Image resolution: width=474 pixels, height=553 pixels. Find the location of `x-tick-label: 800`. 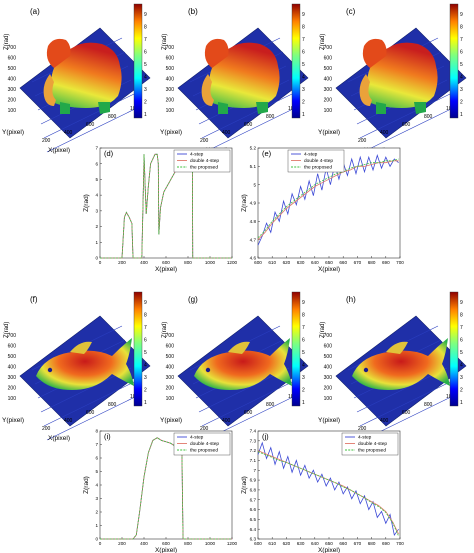

x-tick-label: 800 is located at coordinates (188, 543).